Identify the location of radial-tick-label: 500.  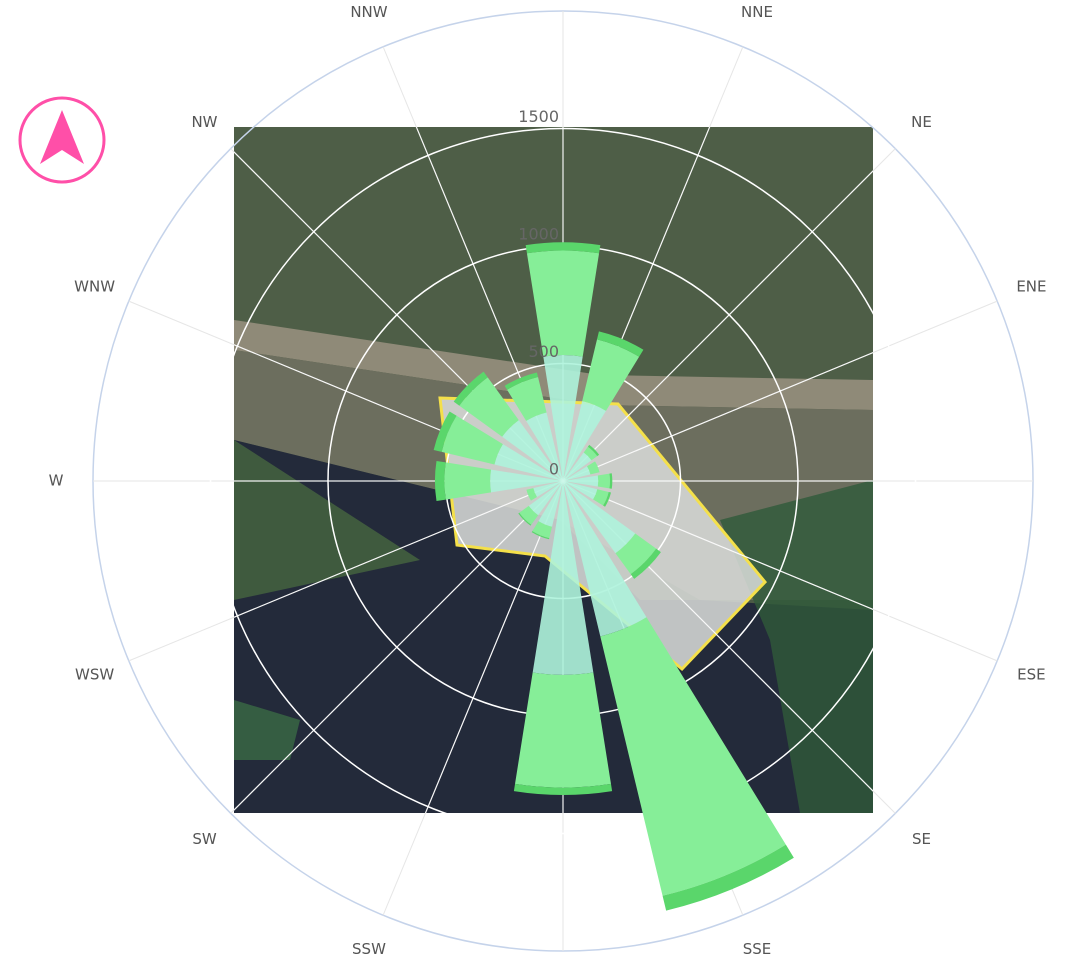
(543, 351).